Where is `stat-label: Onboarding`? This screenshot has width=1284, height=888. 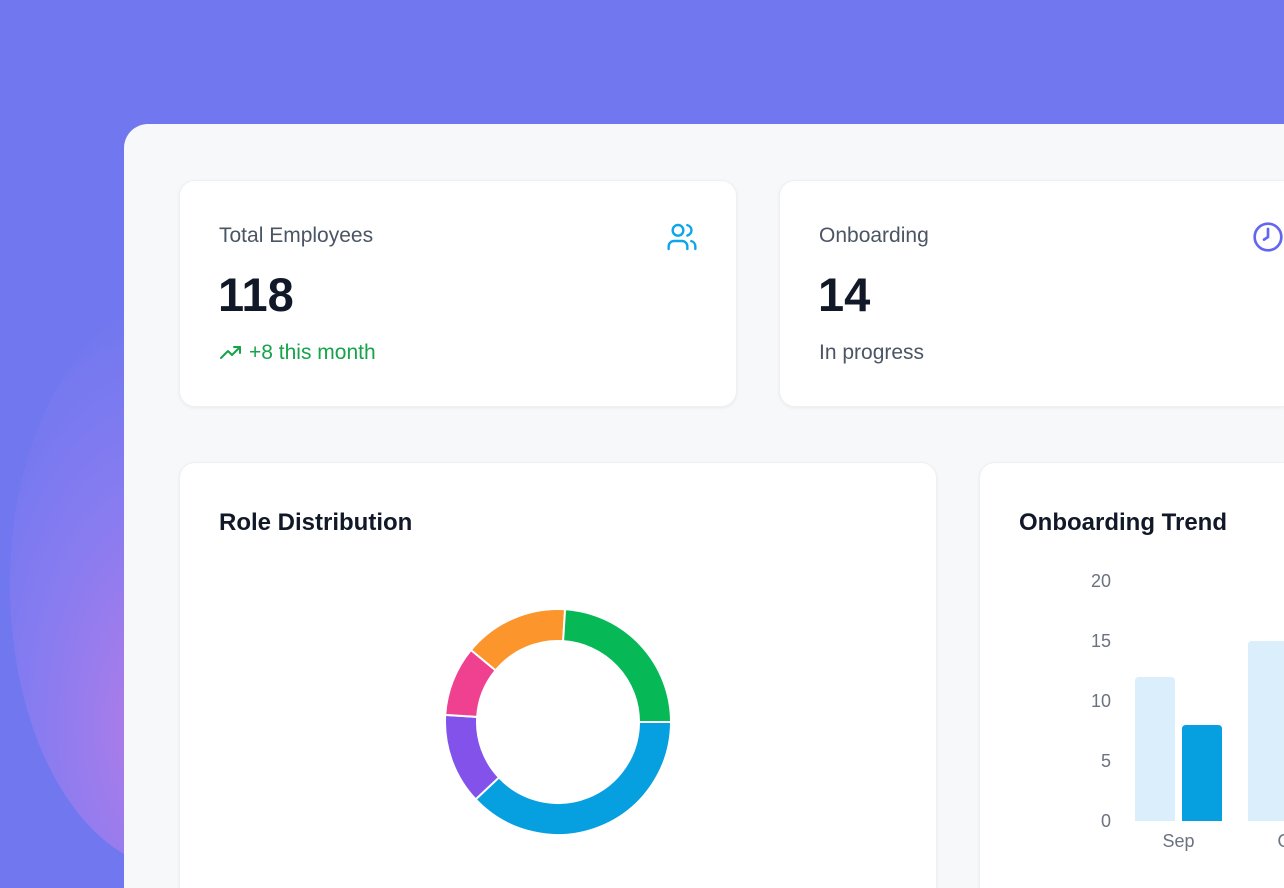
stat-label: Onboarding is located at coordinates (874, 235).